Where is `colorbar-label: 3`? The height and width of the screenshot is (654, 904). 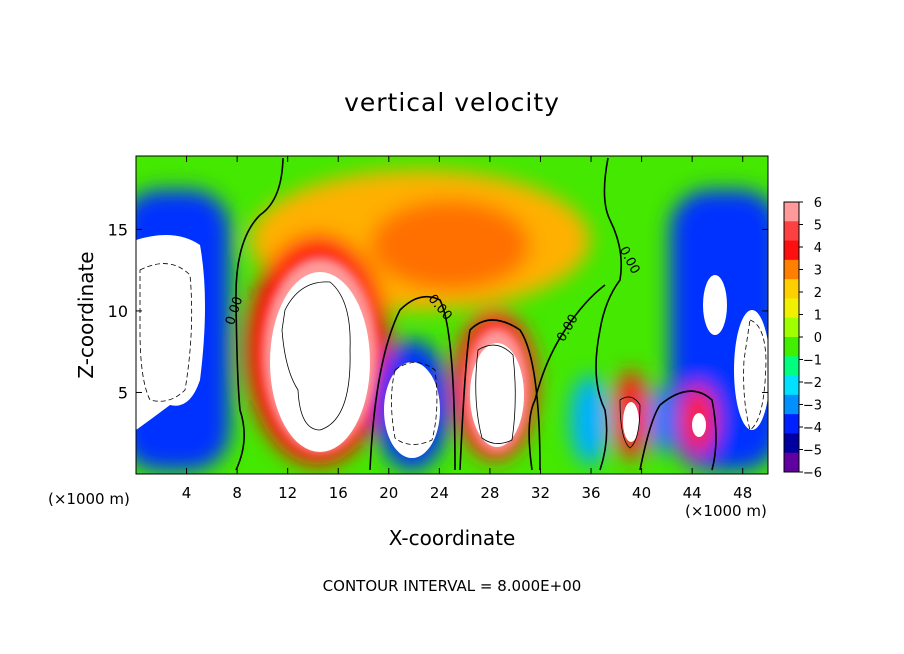
colorbar-label: 3 is located at coordinates (818, 271).